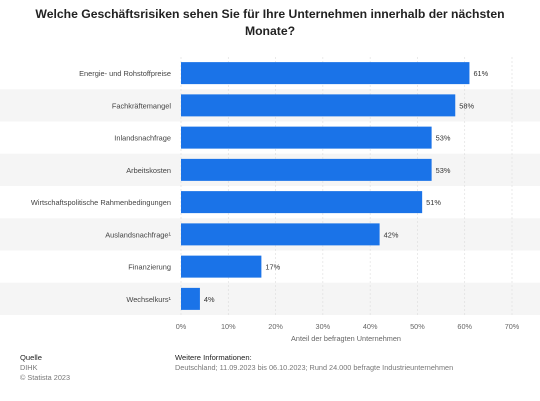  What do you see at coordinates (464, 326) in the screenshot?
I see `x-tick-label: 60%` at bounding box center [464, 326].